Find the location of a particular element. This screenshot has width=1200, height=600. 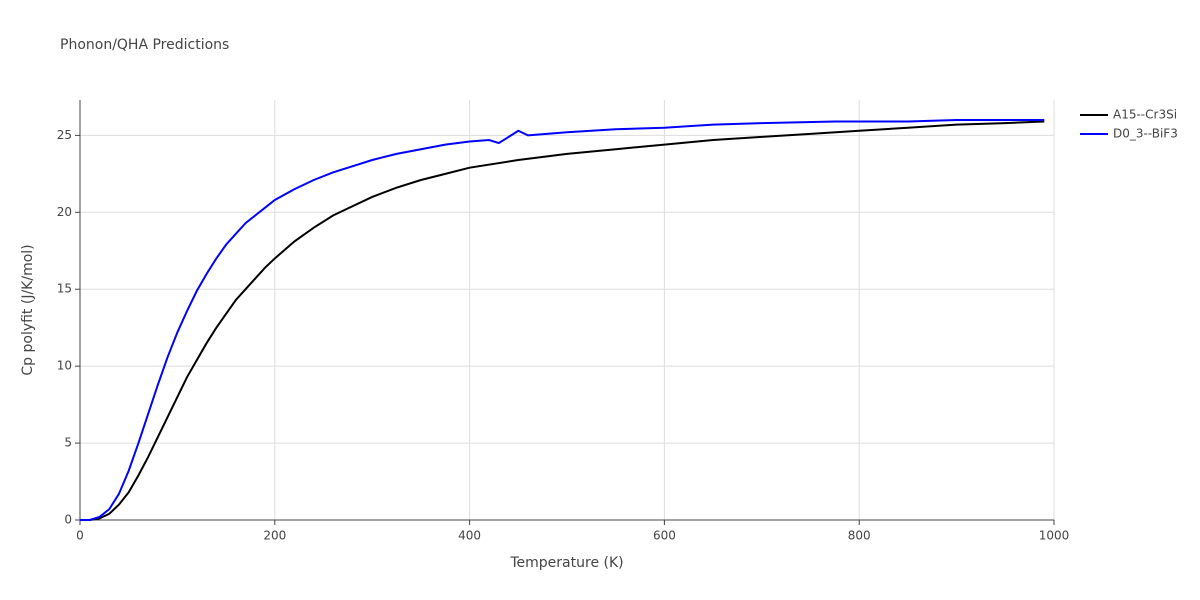

y-axis-label: Cp polyfit (J/K/mol) is located at coordinates (28, 309).